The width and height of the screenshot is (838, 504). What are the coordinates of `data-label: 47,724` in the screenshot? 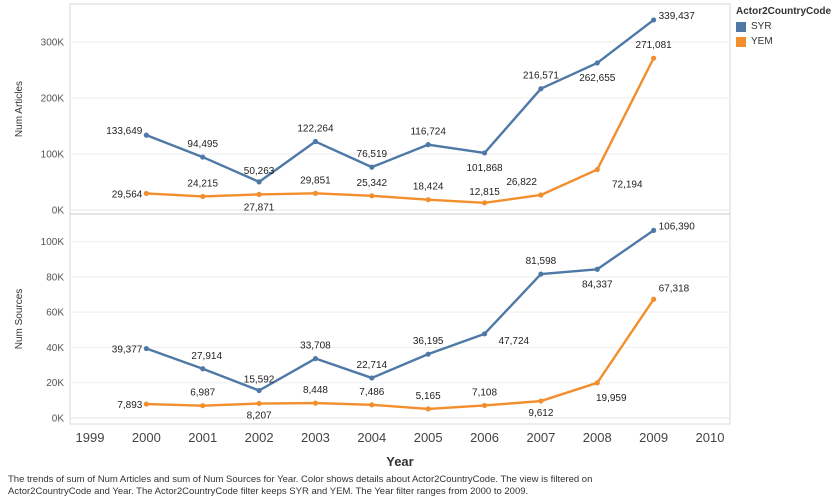 It's located at (514, 341).